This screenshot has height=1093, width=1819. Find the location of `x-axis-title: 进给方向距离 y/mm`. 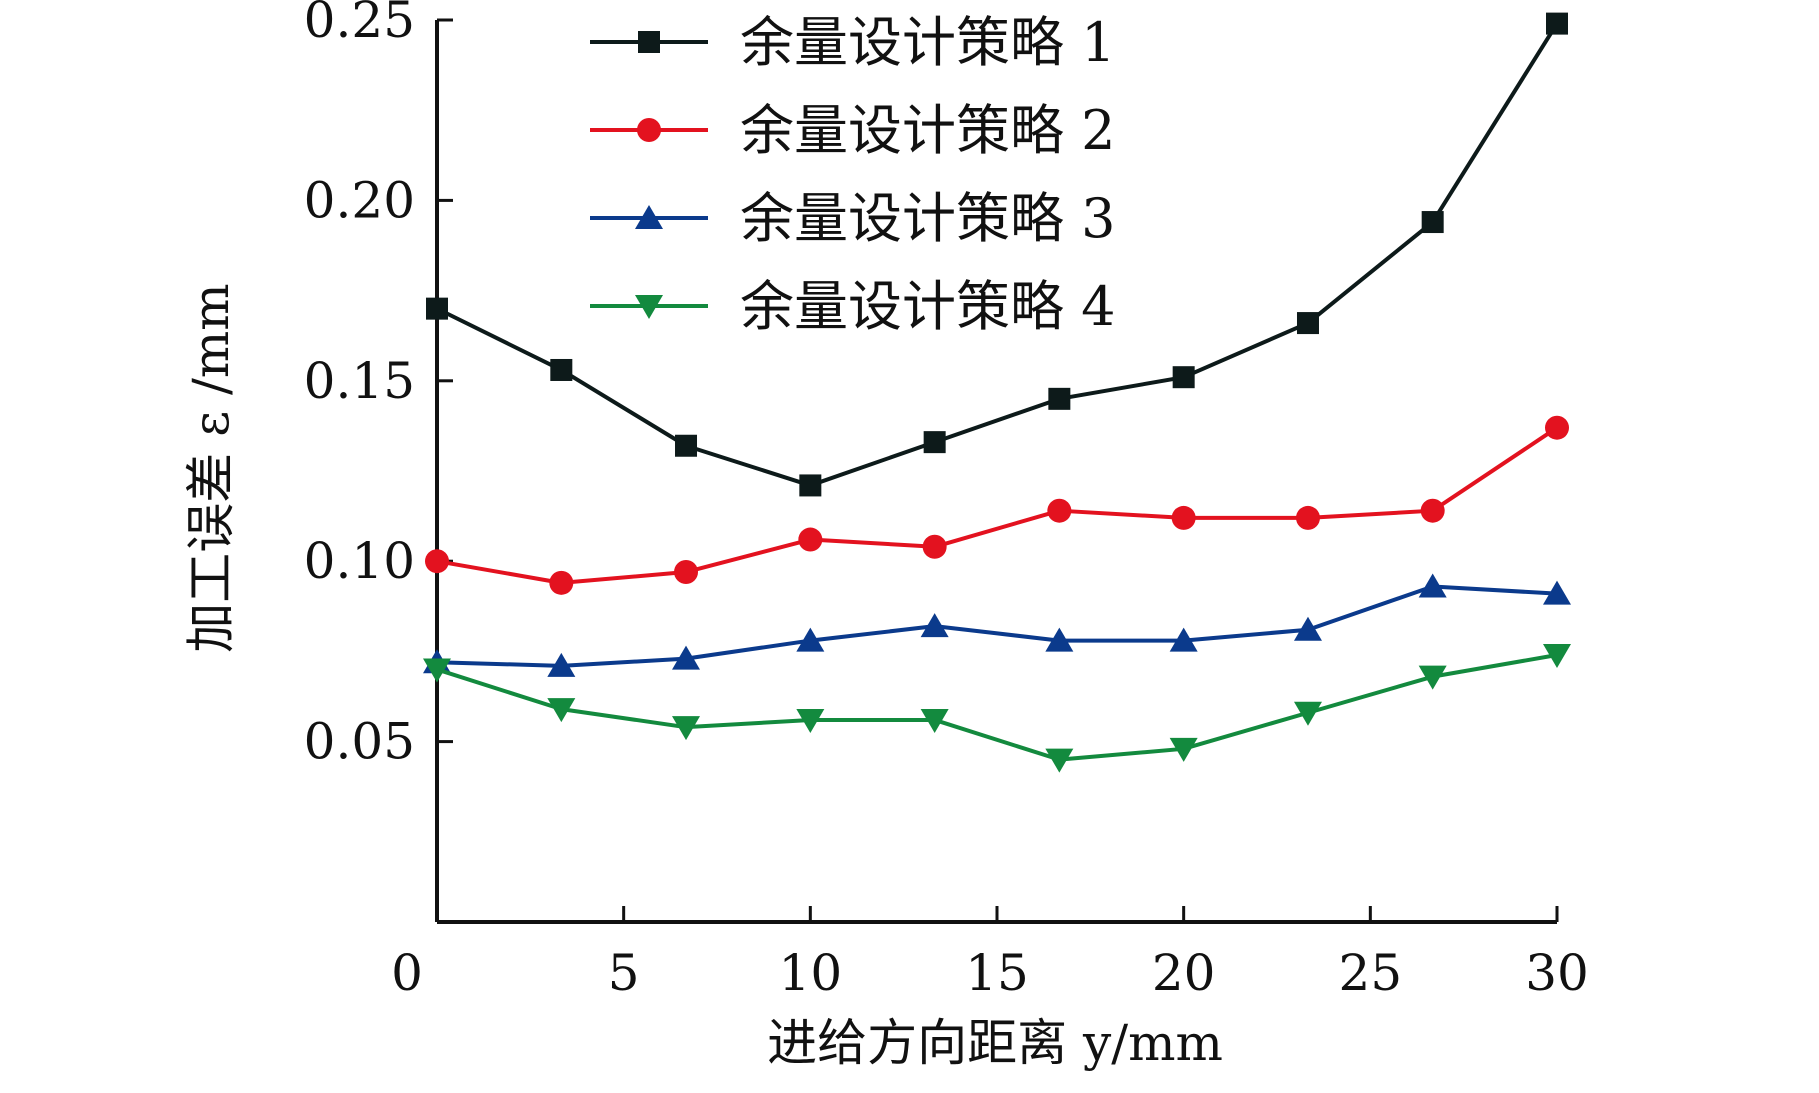

x-axis-title: 进给方向距离 y/mm is located at coordinates (995, 1043).